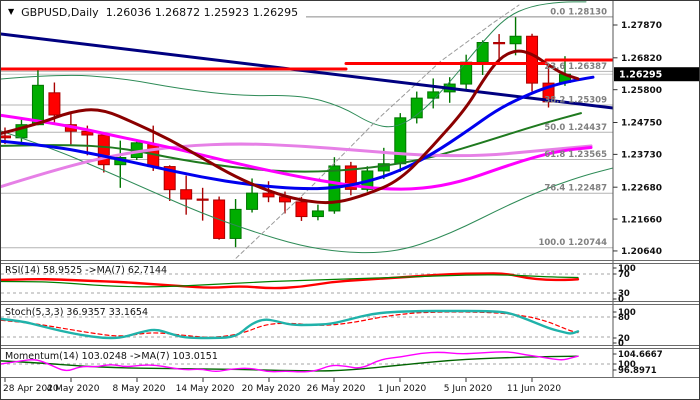  I want to click on momentum-ma-line, so click(290, 363).